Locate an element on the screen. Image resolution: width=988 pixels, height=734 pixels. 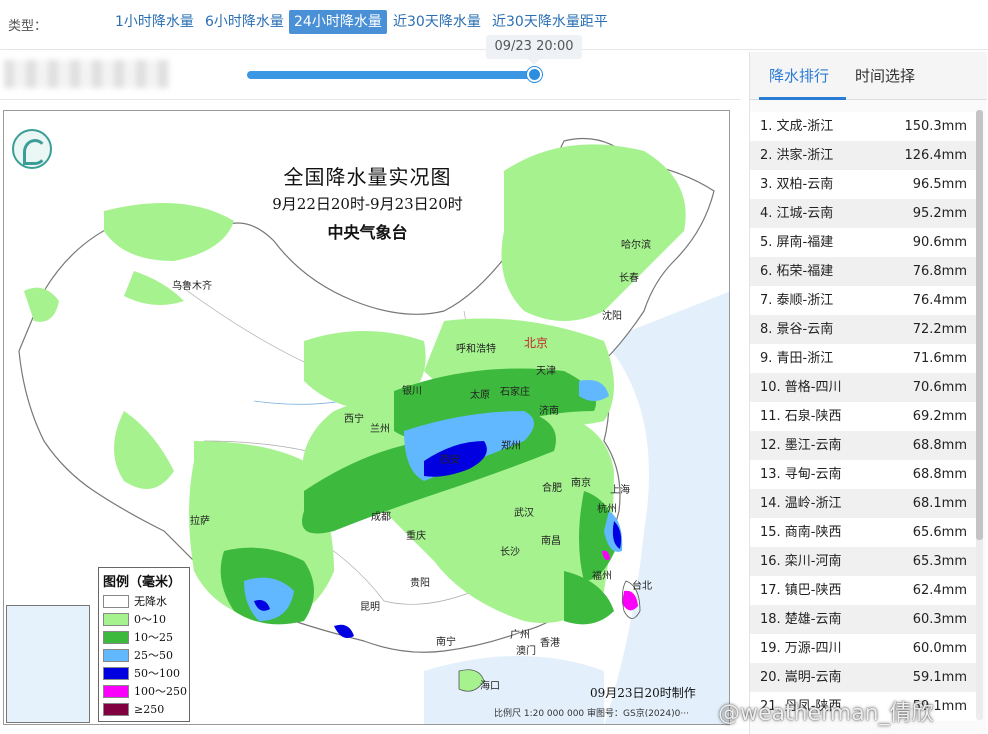
ranking-row: 15. 商南-陕西 65.6mm is located at coordinates (863, 532).